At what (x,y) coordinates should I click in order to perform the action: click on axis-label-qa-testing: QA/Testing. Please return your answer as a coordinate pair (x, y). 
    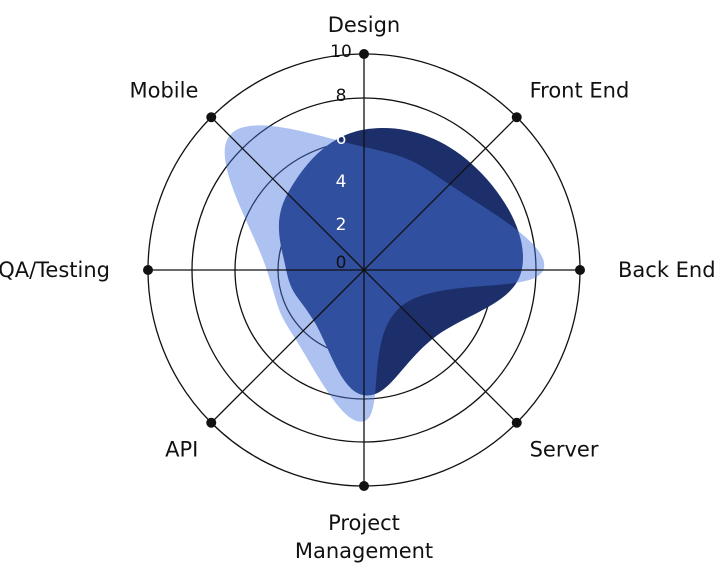
    Looking at the image, I should click on (55, 270).